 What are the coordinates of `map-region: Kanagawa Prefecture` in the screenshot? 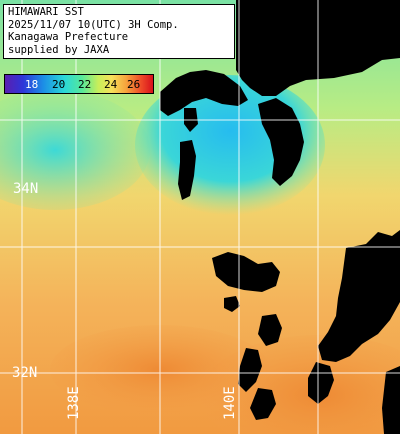 It's located at (68, 37).